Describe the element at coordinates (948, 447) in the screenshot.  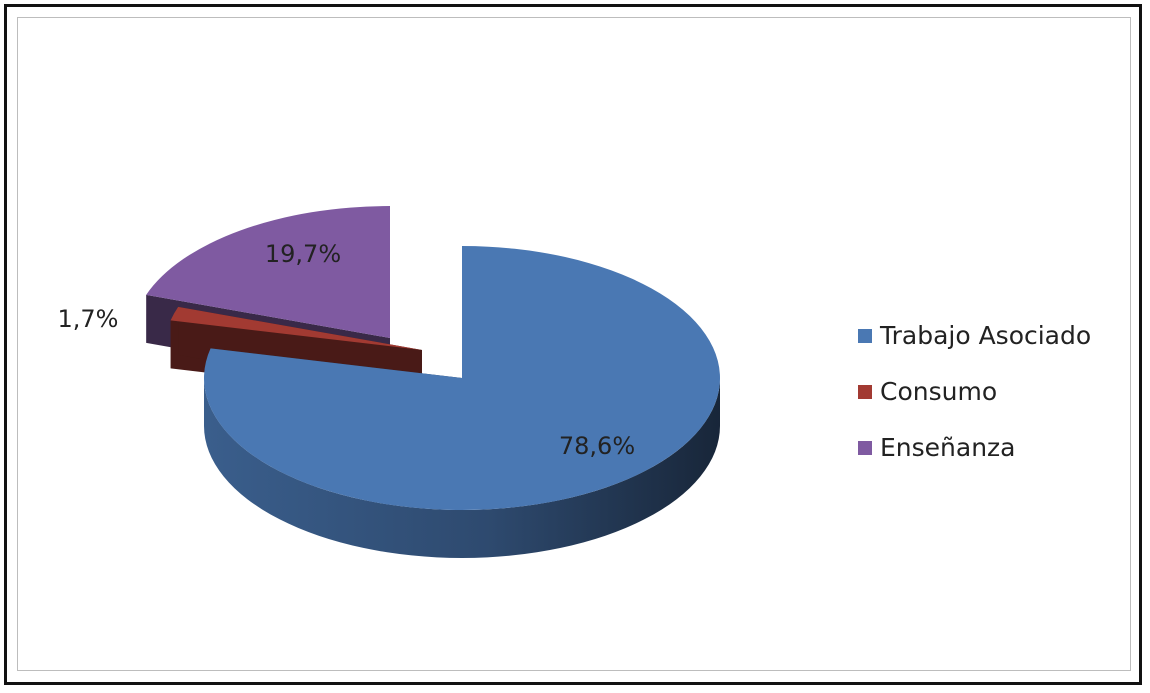
I see `legend-label-2: Enseñanza` at that location.